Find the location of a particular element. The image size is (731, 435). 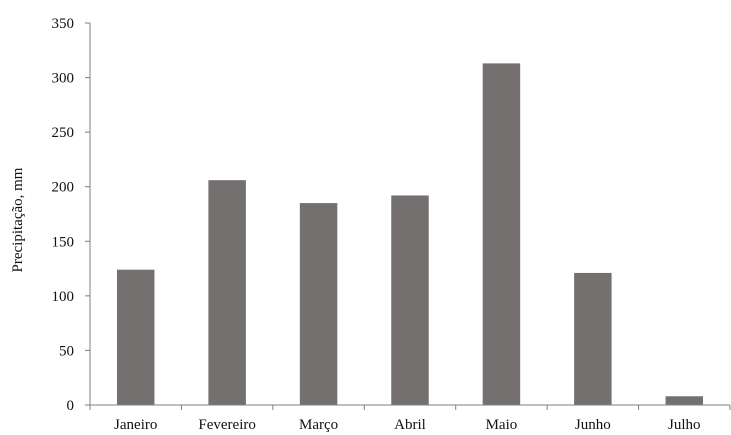

x-tick-label: Abril is located at coordinates (410, 425).